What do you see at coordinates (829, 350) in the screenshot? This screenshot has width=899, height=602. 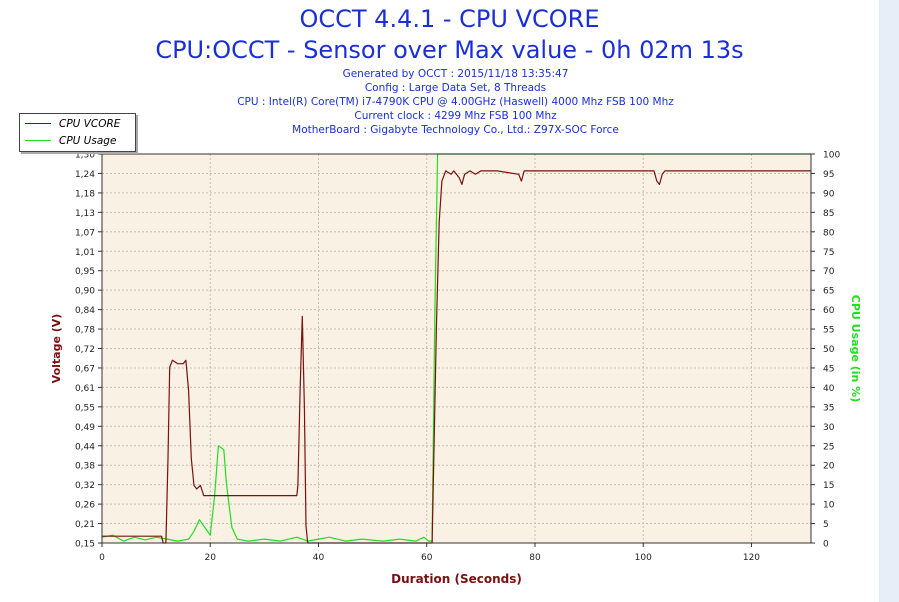 I see `y-right-tick-label: 50` at bounding box center [829, 350].